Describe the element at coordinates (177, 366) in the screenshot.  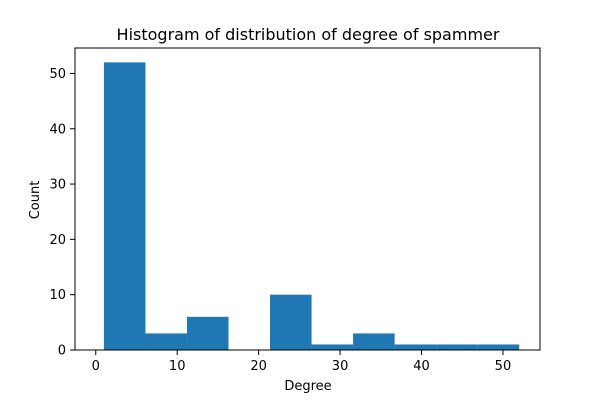
I see `x-tick-label: 10` at that location.